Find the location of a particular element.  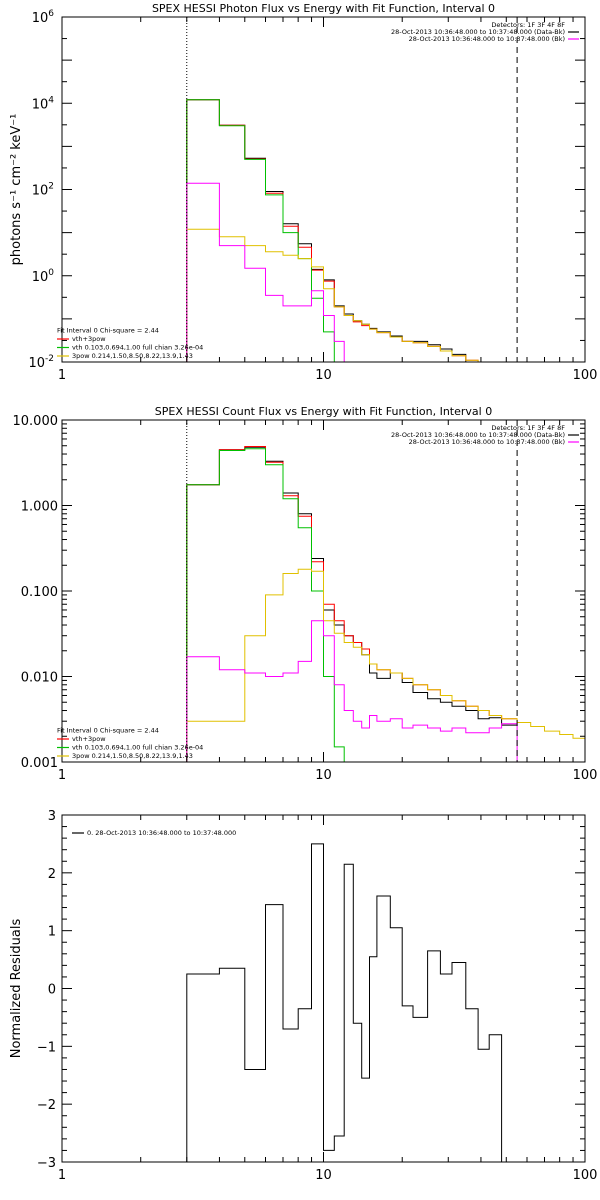

y-tick-label: 0 is located at coordinates (52, 990).